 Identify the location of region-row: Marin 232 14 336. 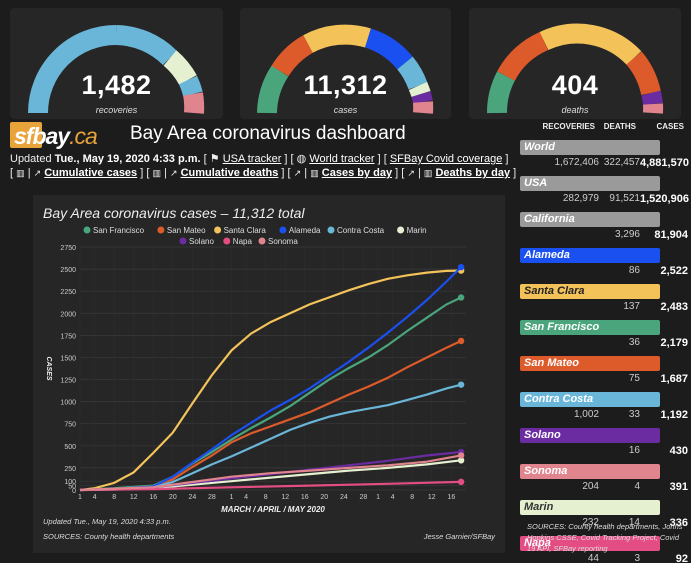
(604, 513).